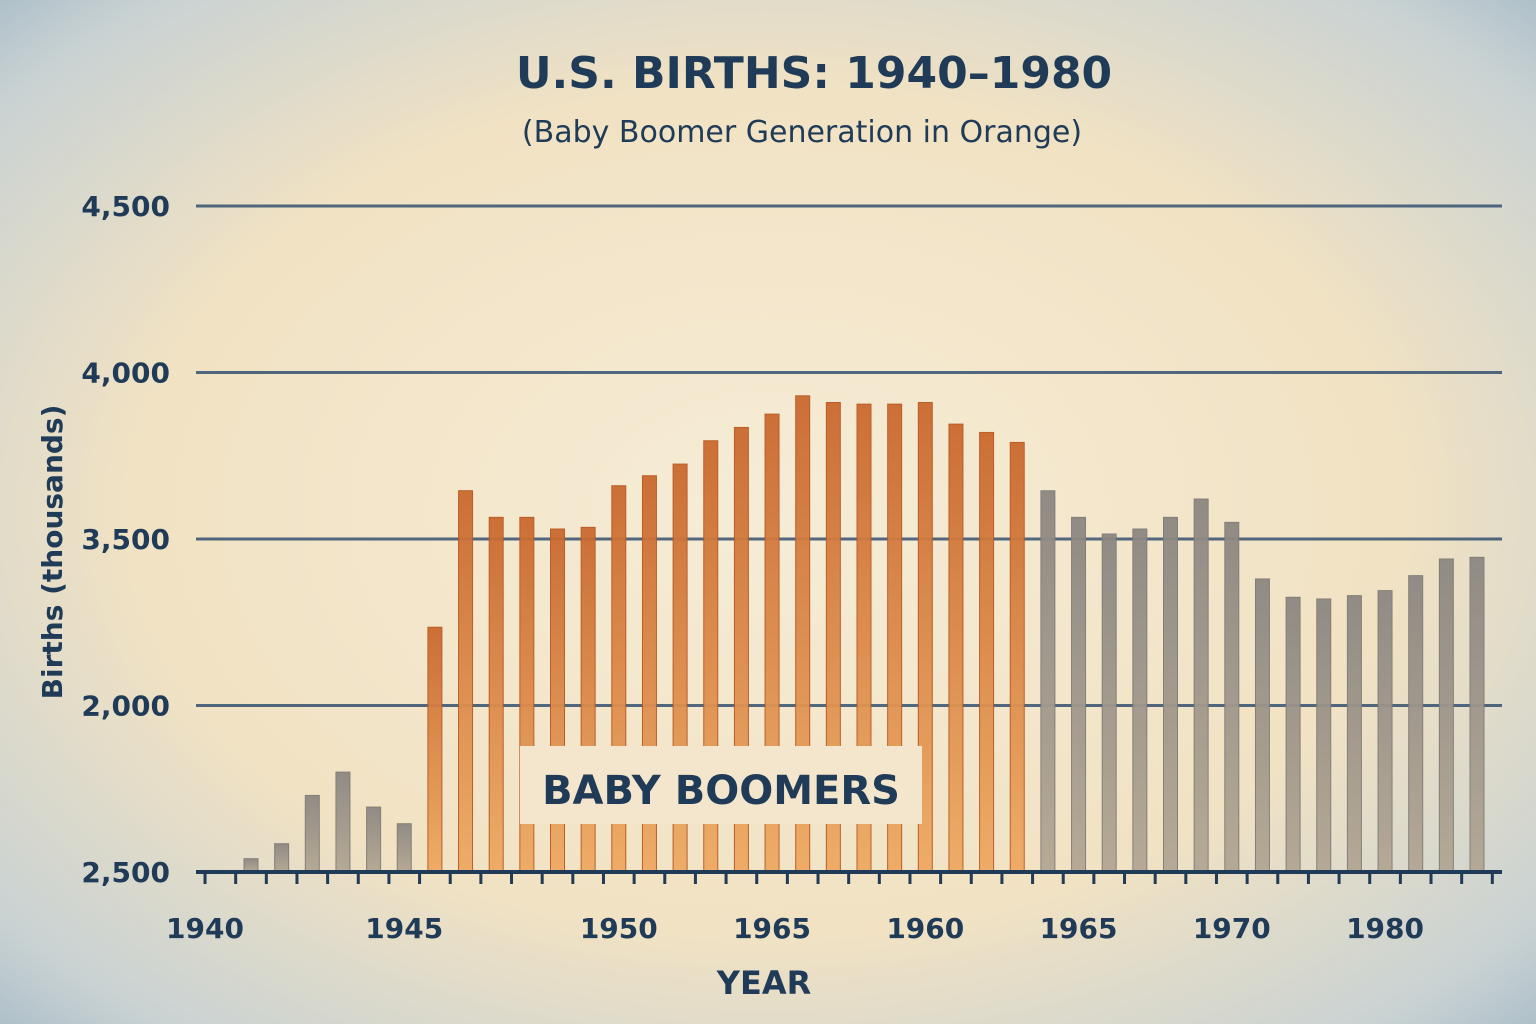 This screenshot has width=1536, height=1024. Describe the element at coordinates (925, 928) in the screenshot. I see `x-tick-label-4: 1960` at that location.